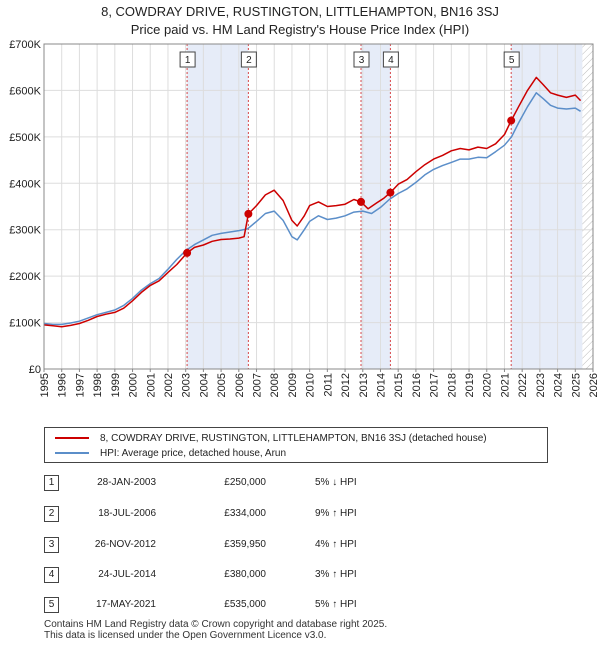  I want to click on x-tick-label: 2023, so click(541, 385).